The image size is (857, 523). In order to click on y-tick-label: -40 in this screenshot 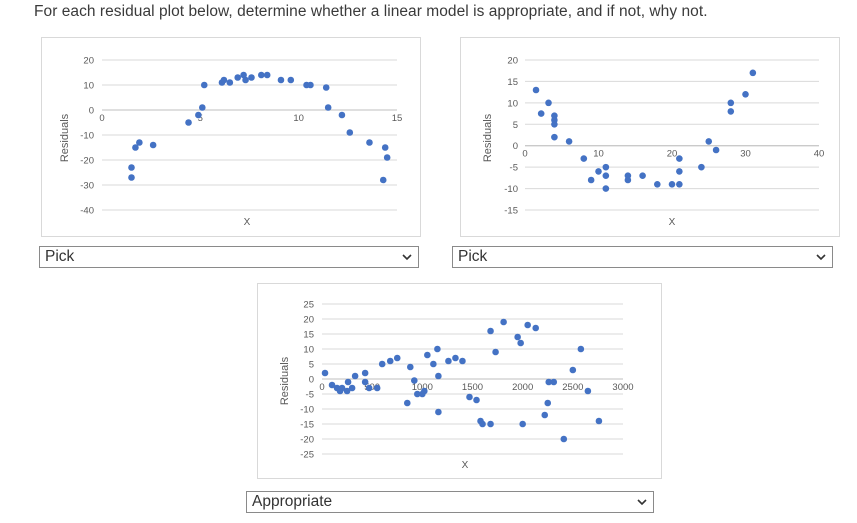, I will do `click(87, 211)`.